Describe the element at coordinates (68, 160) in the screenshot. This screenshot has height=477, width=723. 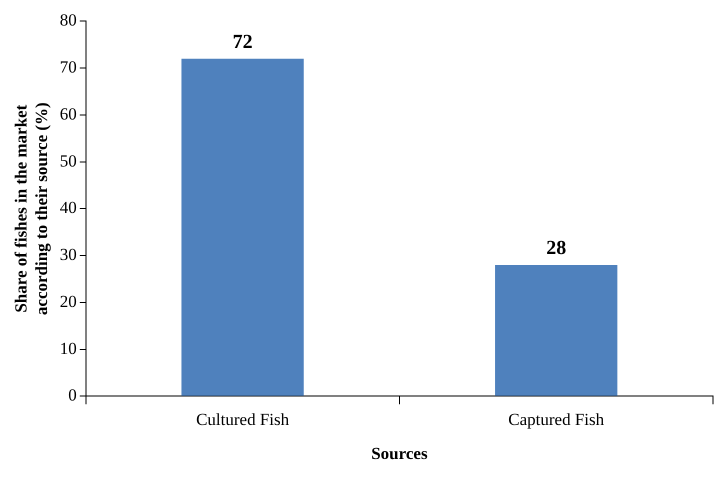
I see `y-tick-label: 50` at that location.